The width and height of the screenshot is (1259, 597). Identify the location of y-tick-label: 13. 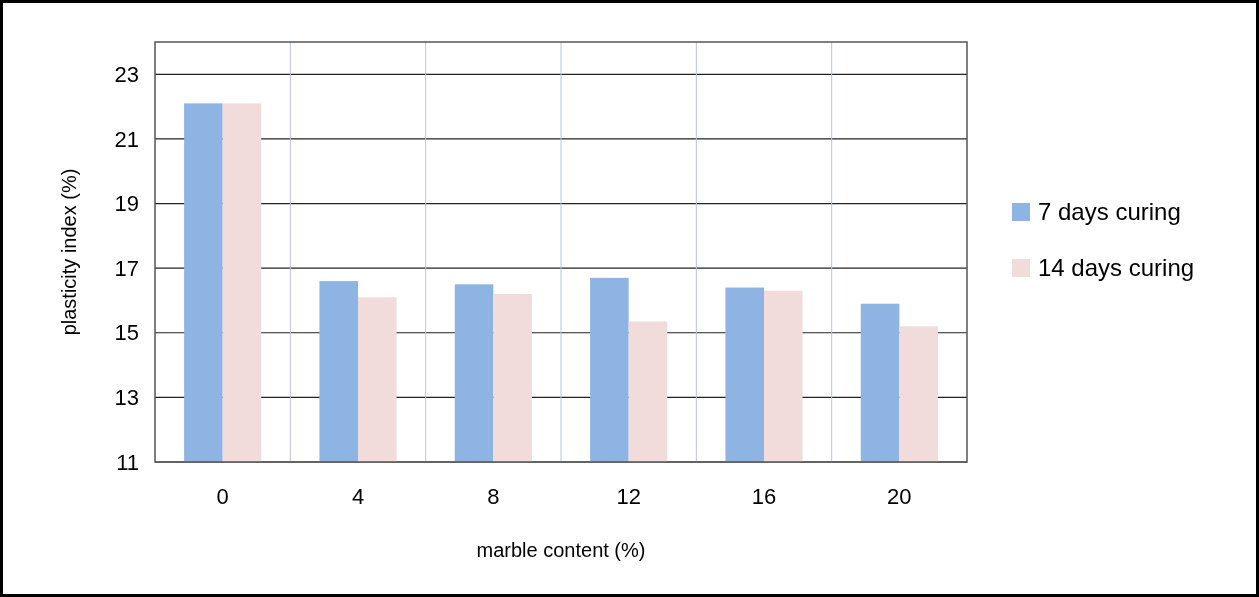
(126, 398).